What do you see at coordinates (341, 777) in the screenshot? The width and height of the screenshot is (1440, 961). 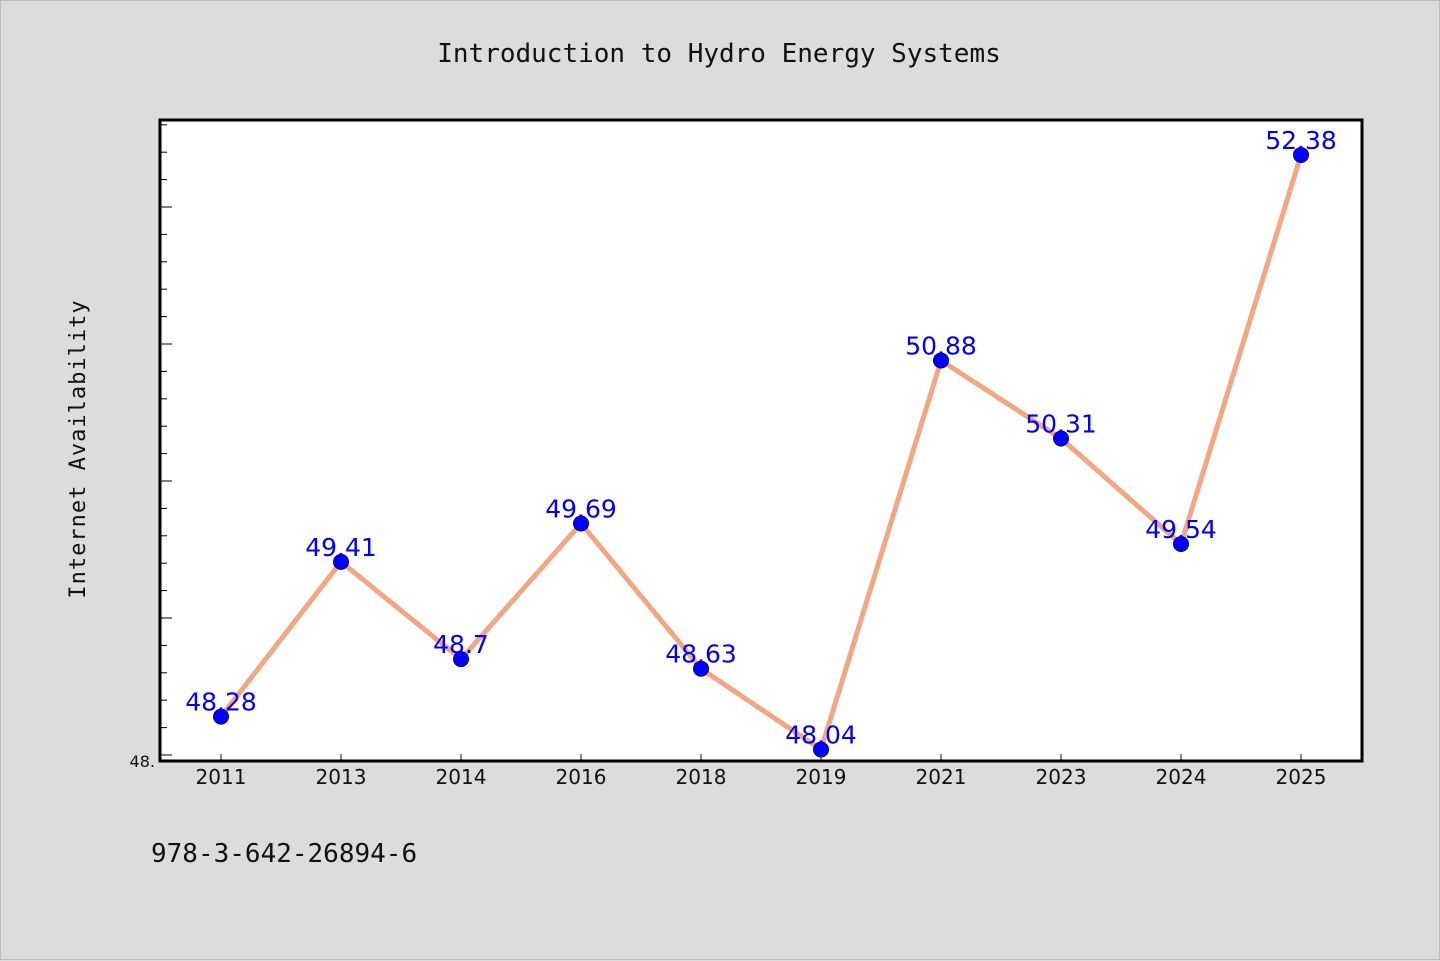 I see `x-tick-label: 2013` at bounding box center [341, 777].